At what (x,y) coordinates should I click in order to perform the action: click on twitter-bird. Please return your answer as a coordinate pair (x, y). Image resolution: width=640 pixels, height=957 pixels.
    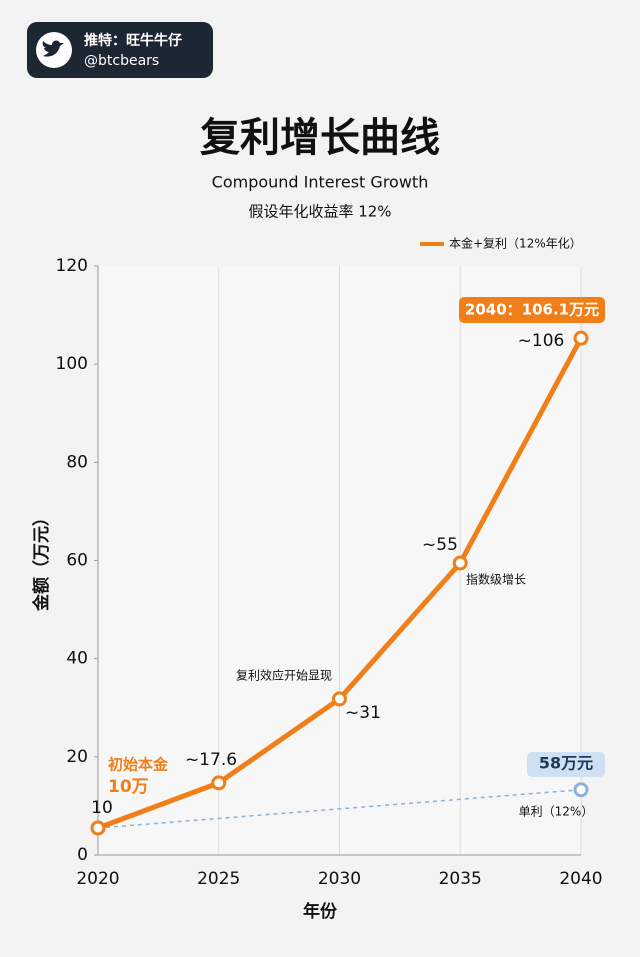
    Looking at the image, I should click on (53, 48).